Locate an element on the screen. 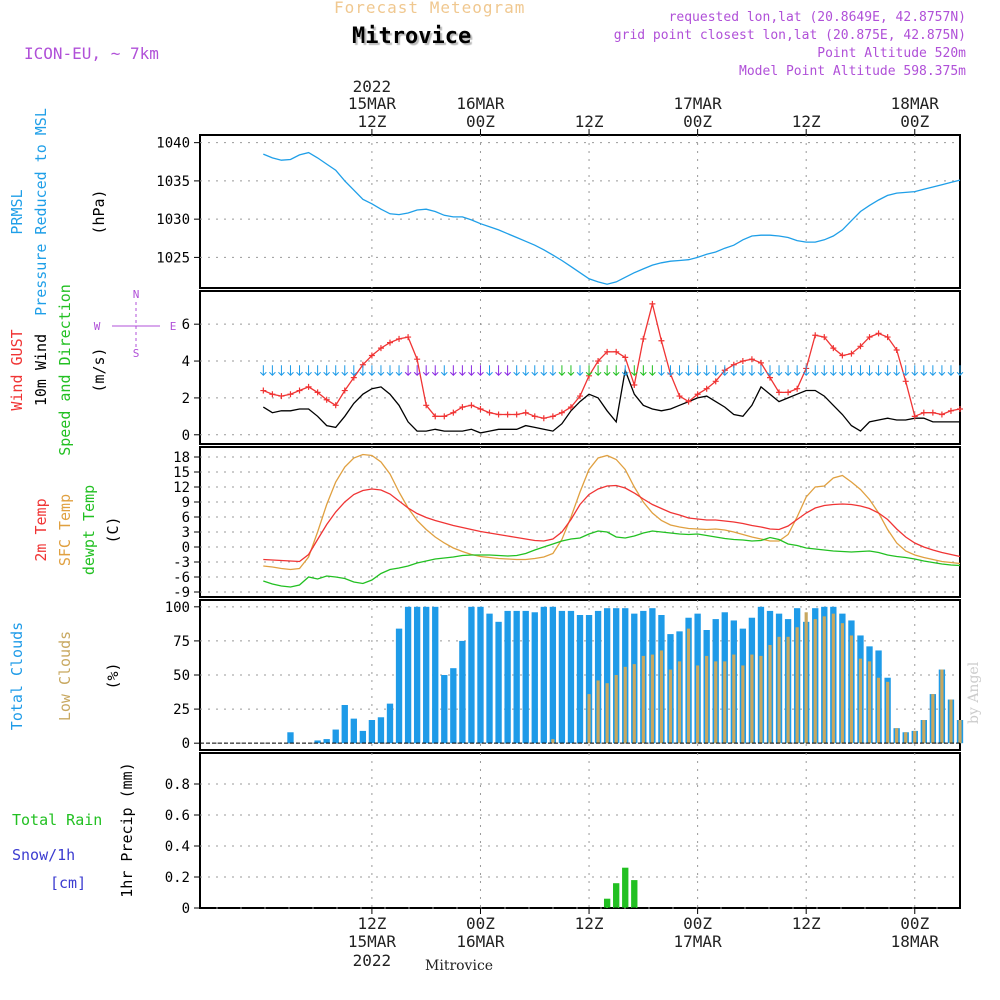 The image size is (1000, 1000). precip-ylabel: 1hr Precip (mm) is located at coordinates (127, 829).